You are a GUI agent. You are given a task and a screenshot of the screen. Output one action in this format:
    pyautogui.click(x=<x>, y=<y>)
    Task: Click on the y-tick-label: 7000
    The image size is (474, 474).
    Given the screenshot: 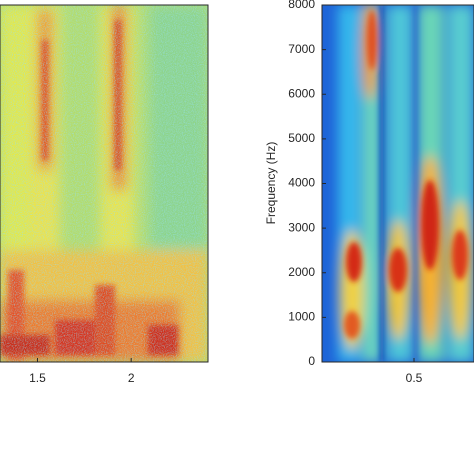 What is the action you would take?
    pyautogui.click(x=301, y=49)
    